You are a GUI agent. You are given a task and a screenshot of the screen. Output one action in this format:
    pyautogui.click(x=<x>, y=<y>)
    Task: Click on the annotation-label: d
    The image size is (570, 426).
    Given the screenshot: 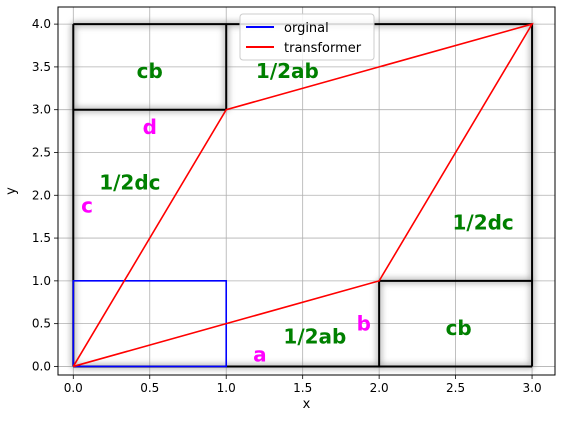 What is the action you would take?
    pyautogui.click(x=150, y=127)
    